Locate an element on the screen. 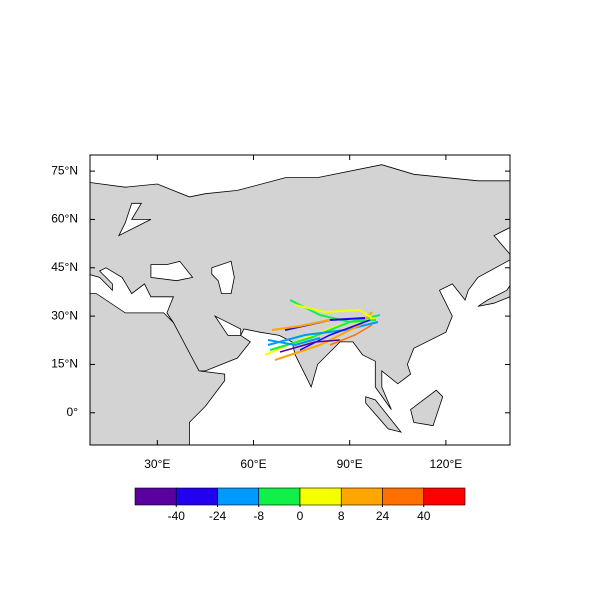  x-tick-label: 120°E is located at coordinates (445, 464).